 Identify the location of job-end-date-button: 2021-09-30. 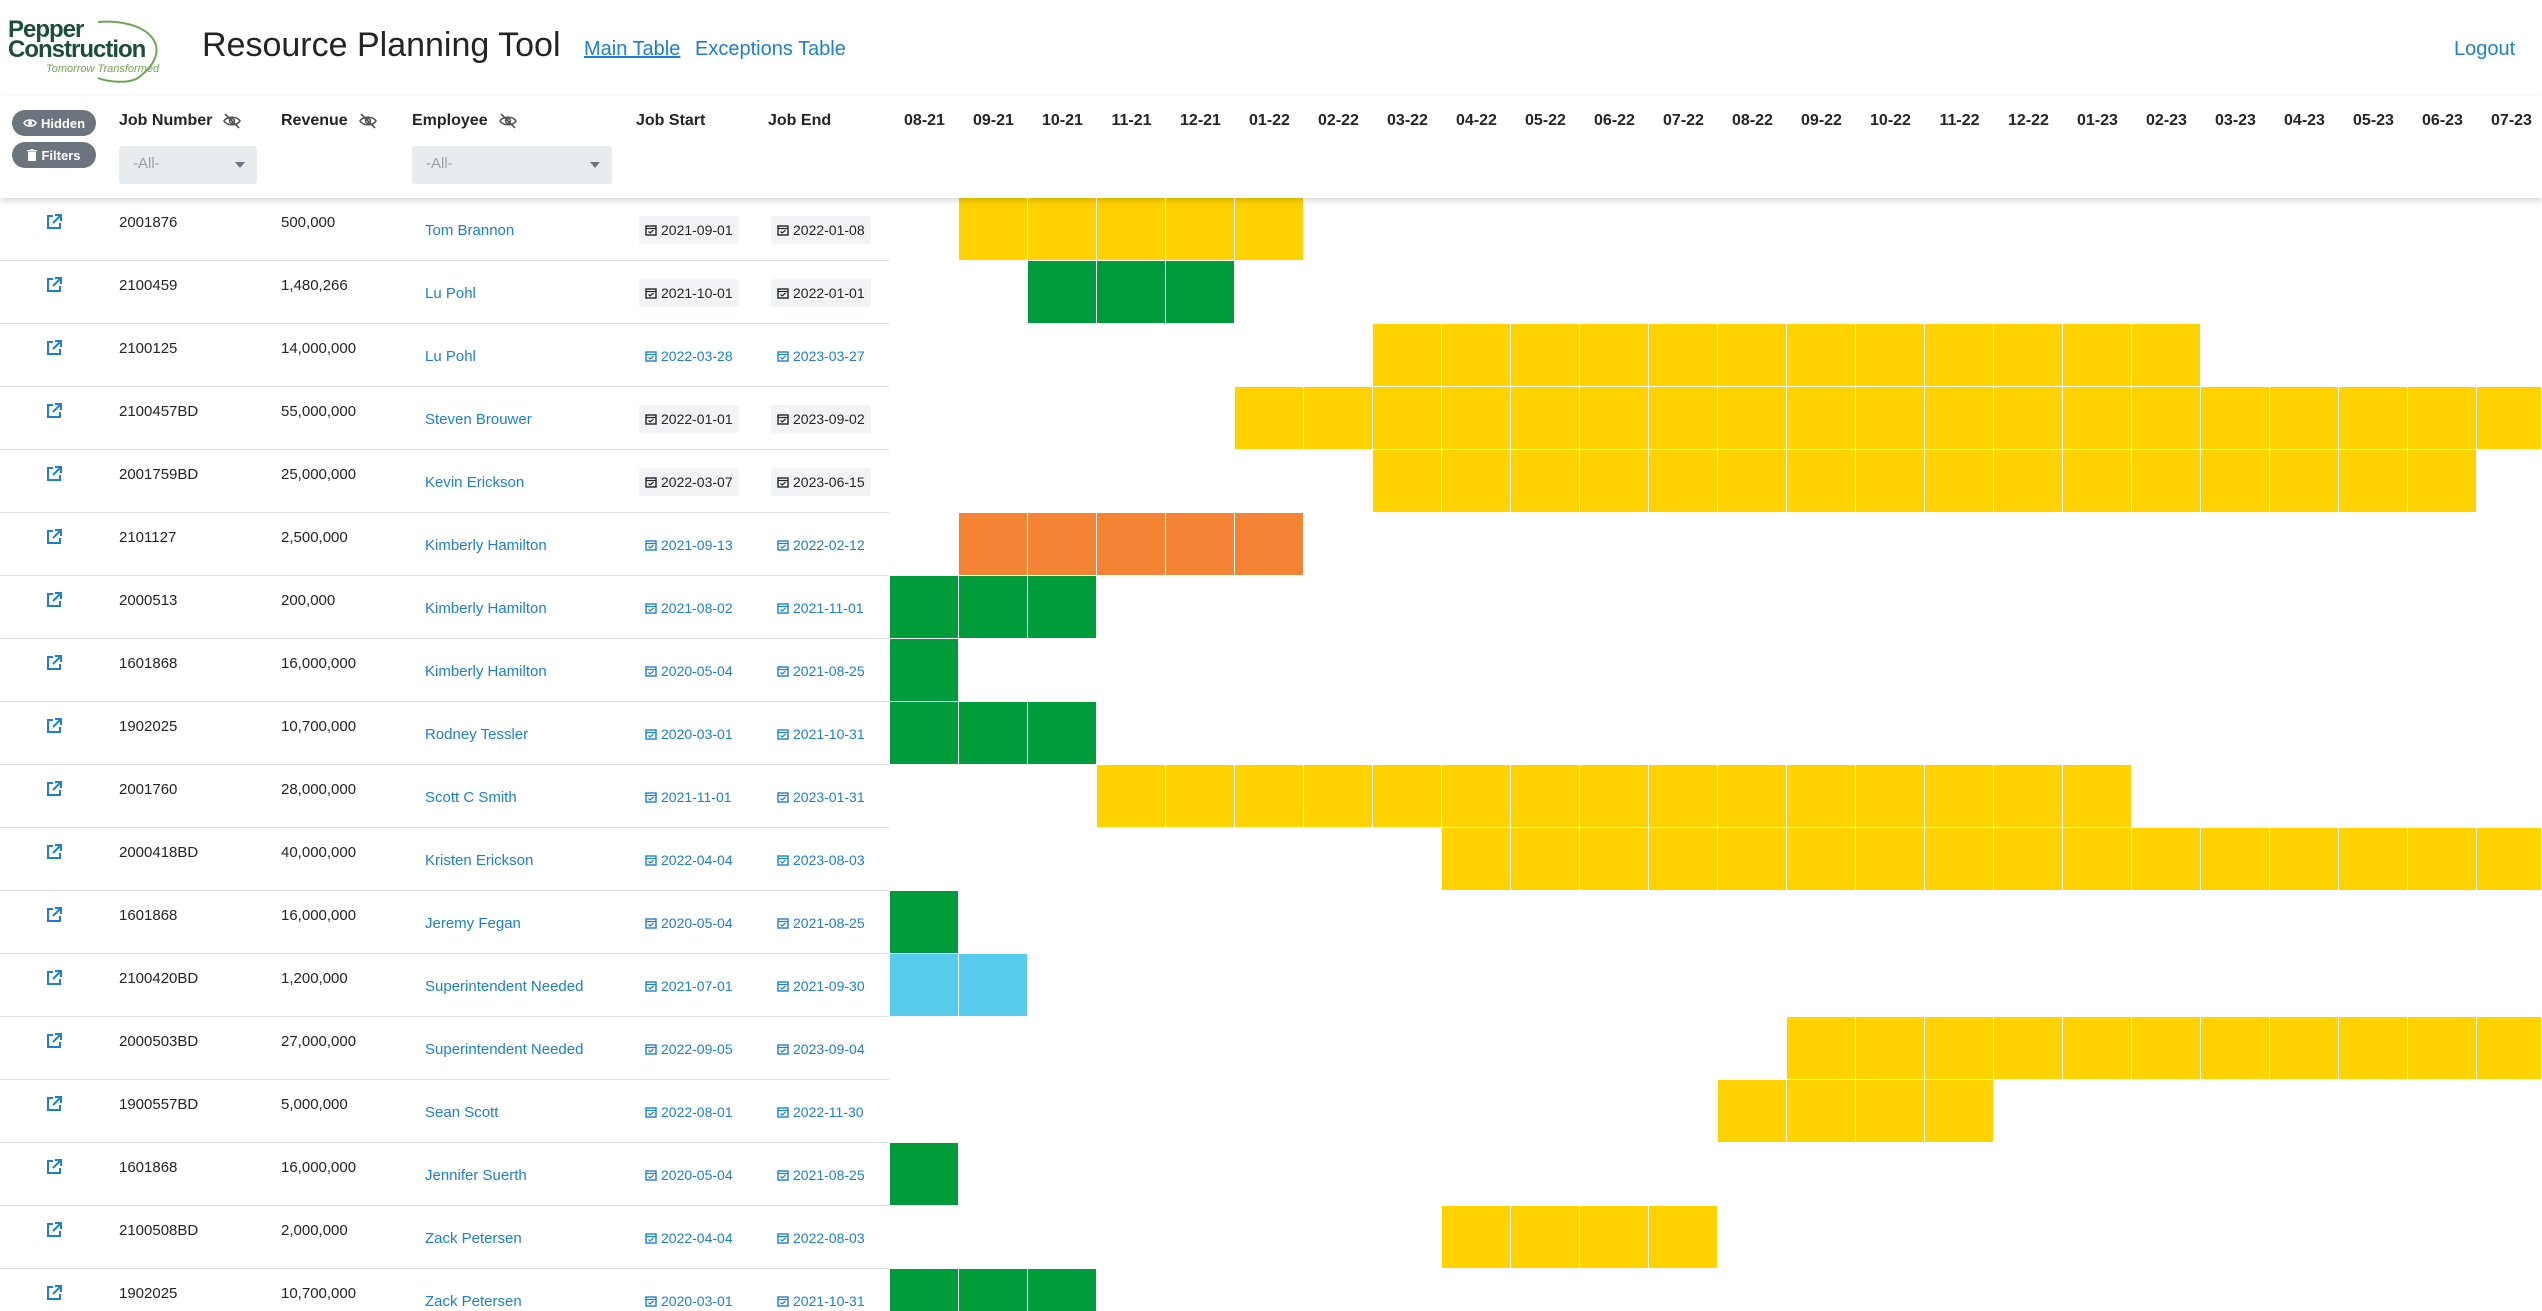
(821, 986).